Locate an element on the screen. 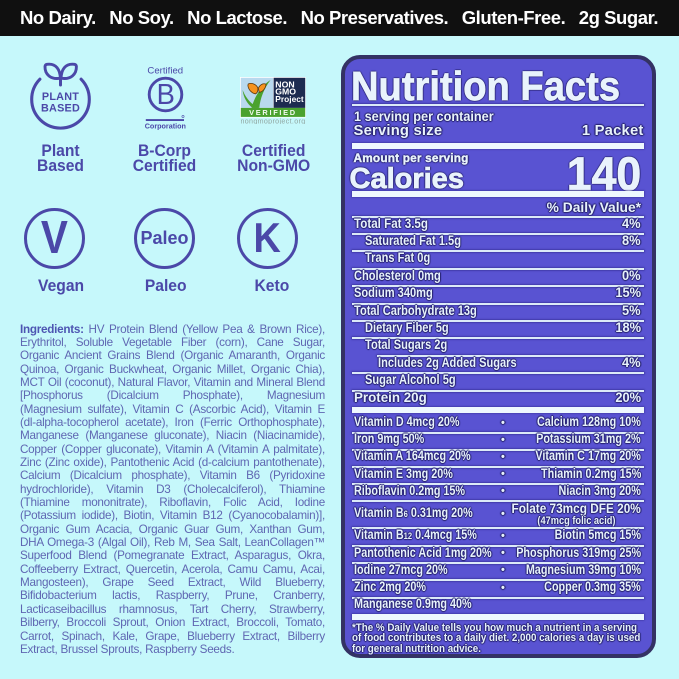  svg-text: NON is located at coordinates (284, 84).